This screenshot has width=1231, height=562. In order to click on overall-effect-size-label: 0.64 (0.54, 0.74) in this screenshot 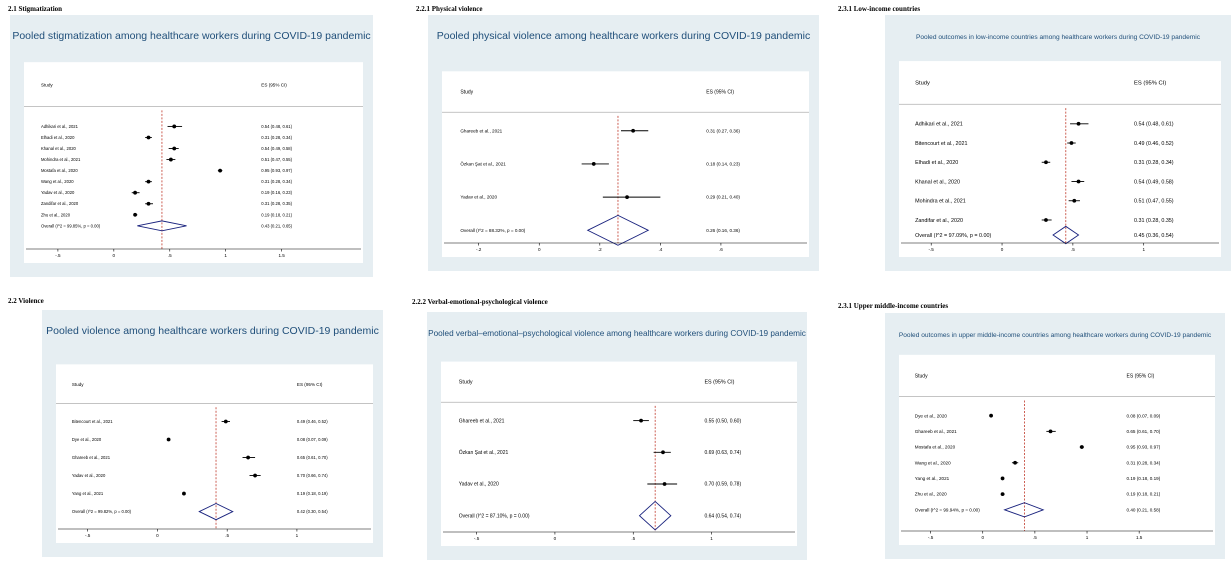, I will do `click(722, 516)`.